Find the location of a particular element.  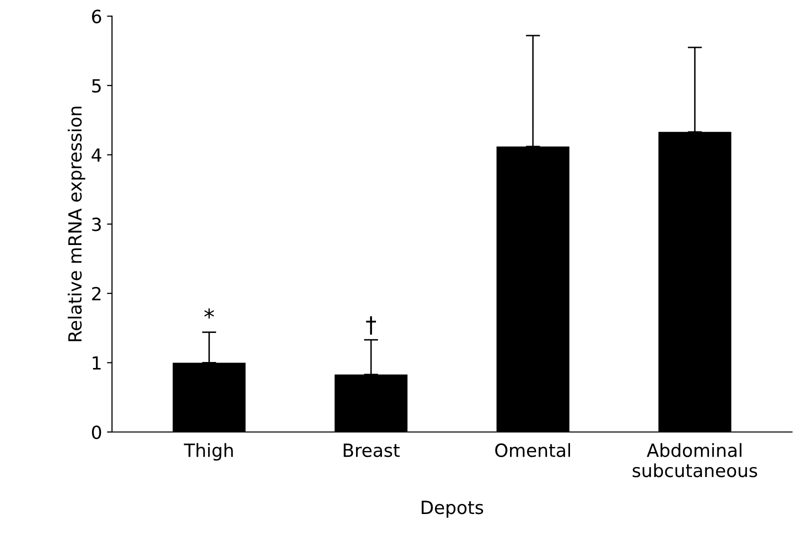

y-tick-label: 1 is located at coordinates (96, 363).